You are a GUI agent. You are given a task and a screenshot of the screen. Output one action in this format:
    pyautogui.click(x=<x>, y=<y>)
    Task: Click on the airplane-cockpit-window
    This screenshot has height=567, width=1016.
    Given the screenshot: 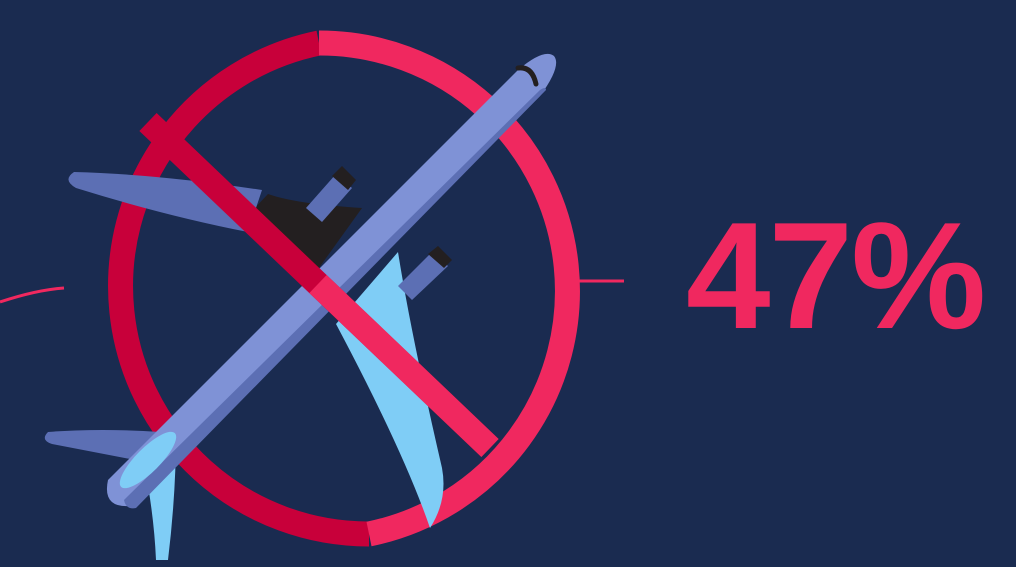 What is the action you would take?
    pyautogui.click(x=527, y=76)
    